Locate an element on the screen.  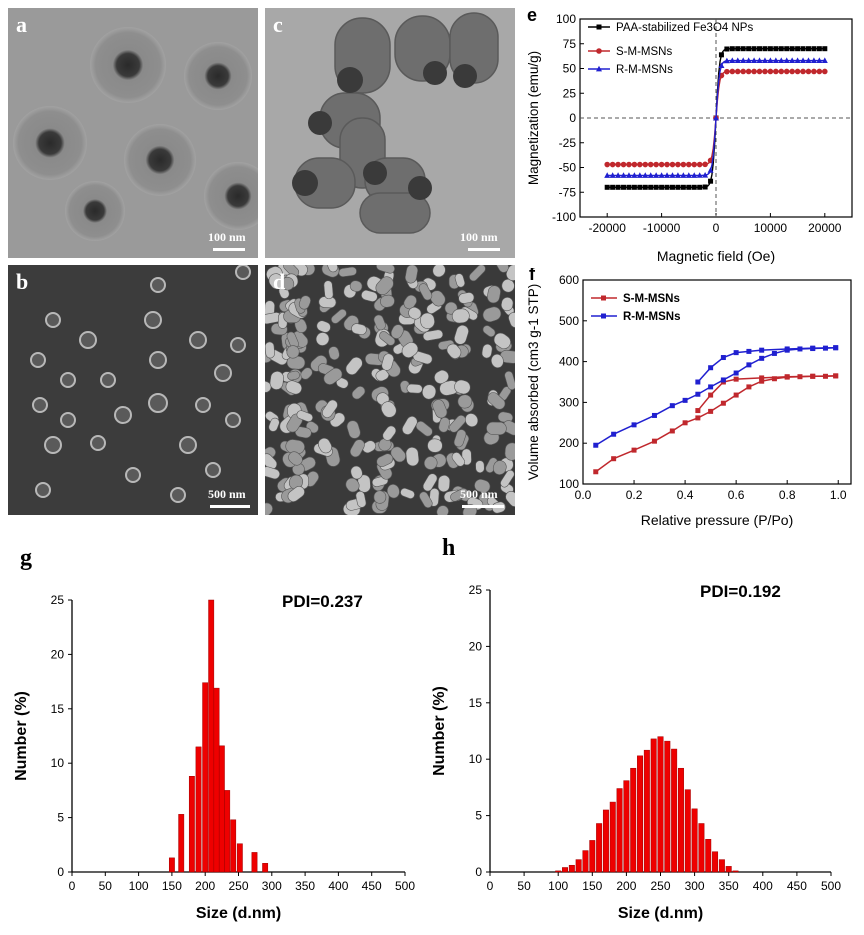
tem-image-c: c 100 nm is located at coordinates (390, 133).